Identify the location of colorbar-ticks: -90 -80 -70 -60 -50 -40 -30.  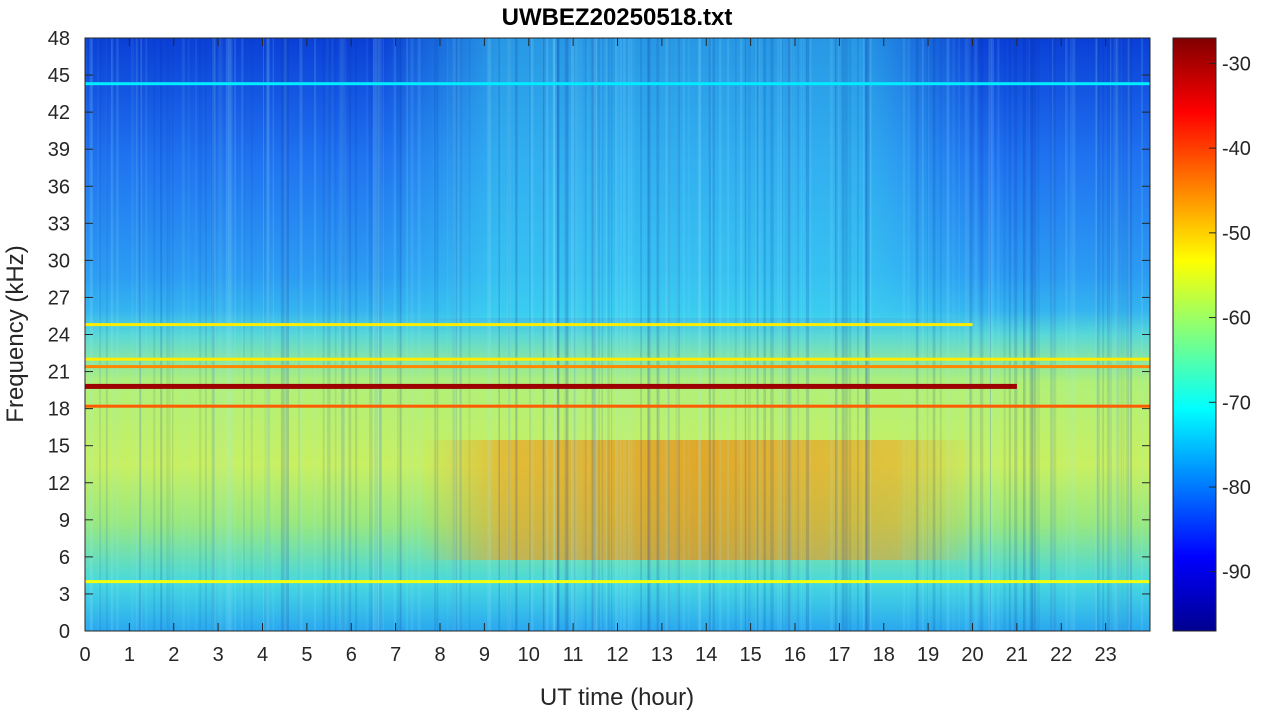
(1230, 318).